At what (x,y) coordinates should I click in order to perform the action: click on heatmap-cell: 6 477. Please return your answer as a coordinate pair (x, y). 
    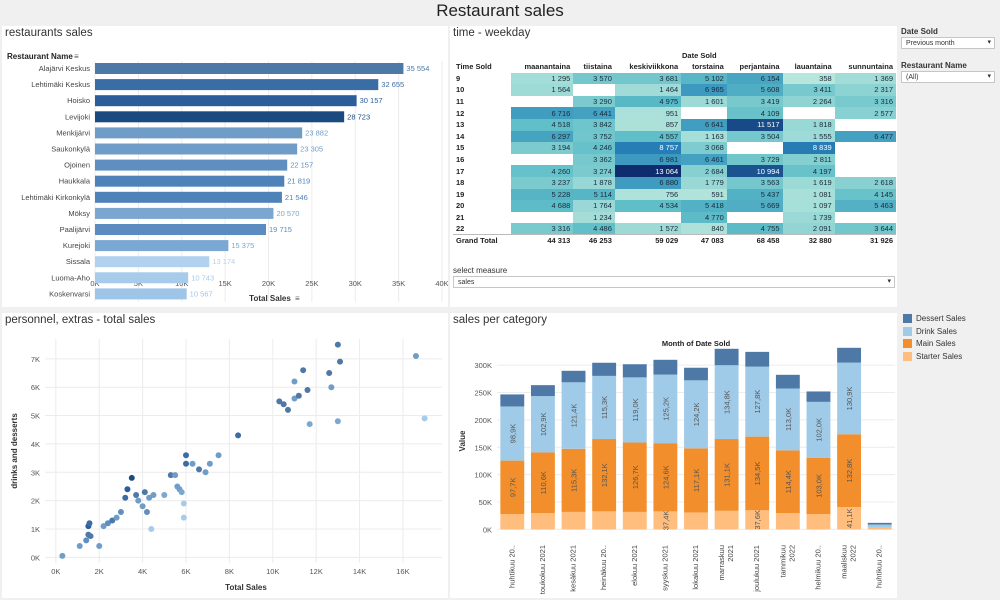
    Looking at the image, I should click on (865, 136).